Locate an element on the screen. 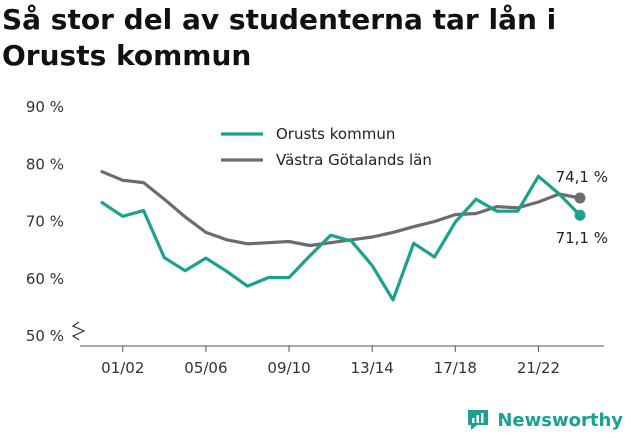  series-line is located at coordinates (341, 209).